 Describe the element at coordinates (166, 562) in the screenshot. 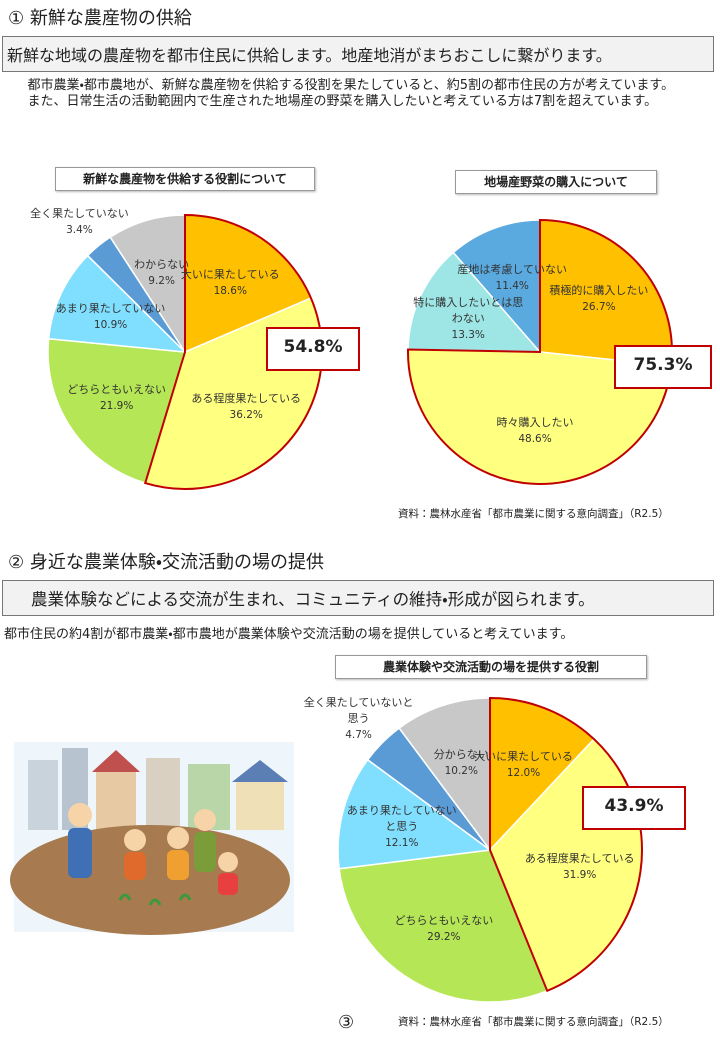

I see `section-heading: ② 身近な農業体験・交流活動の場の提供` at that location.